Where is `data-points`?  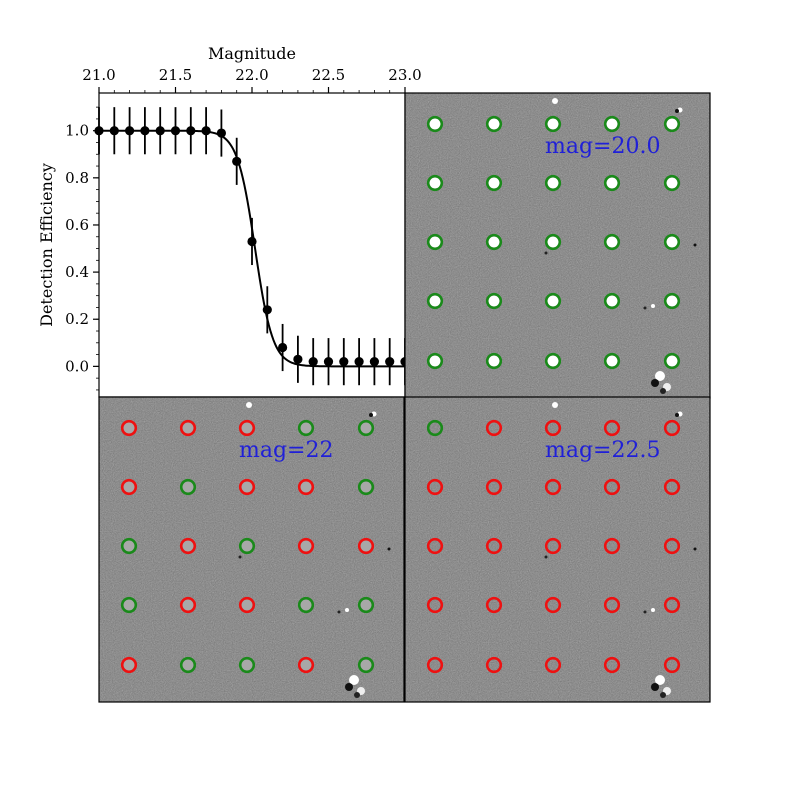 data-points is located at coordinates (252, 246).